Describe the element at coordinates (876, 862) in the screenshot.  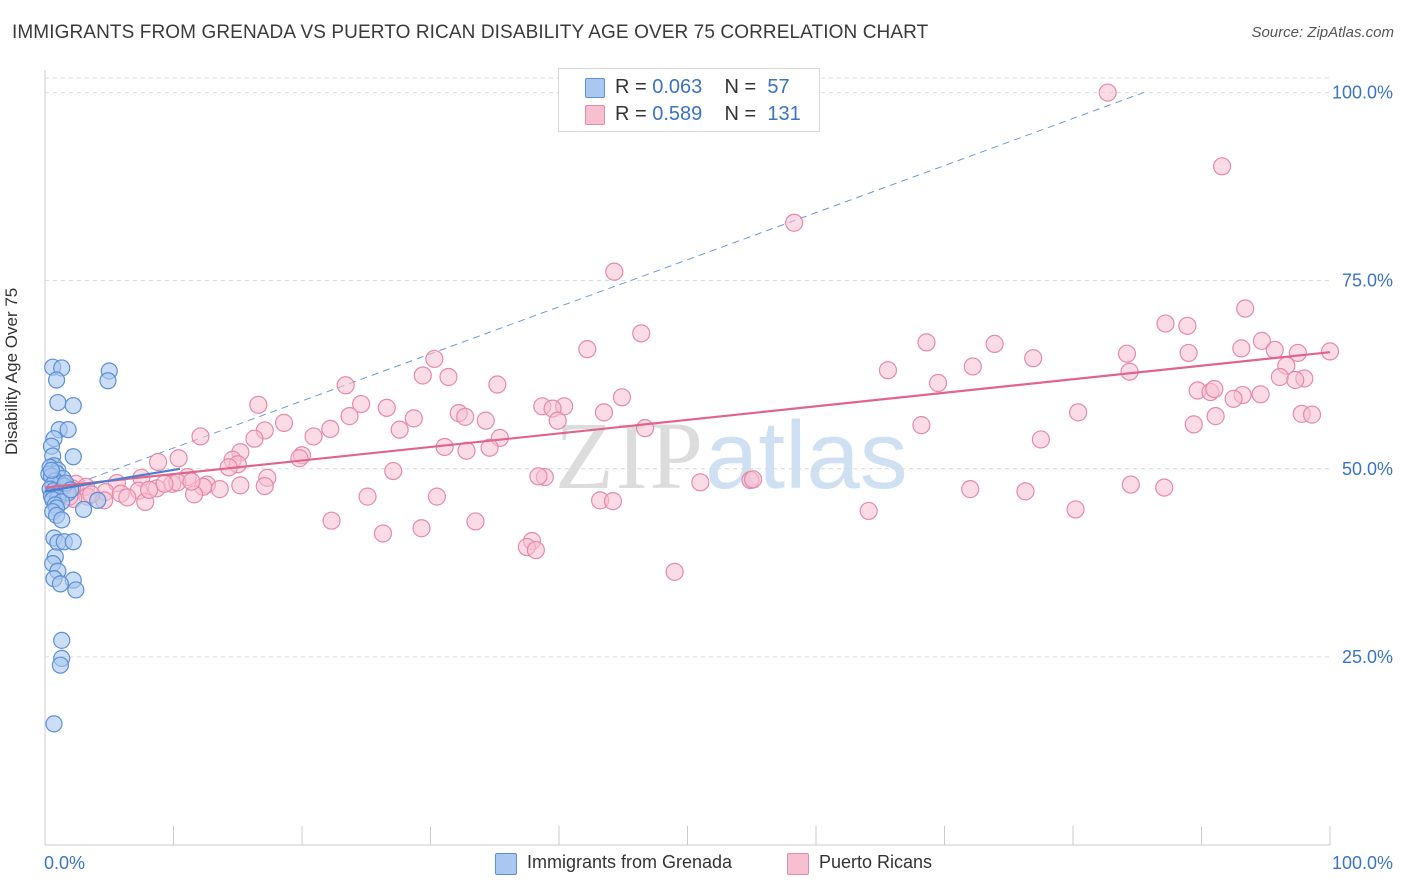
I see `legend-label-puerto-ricans: Puerto Ricans` at that location.